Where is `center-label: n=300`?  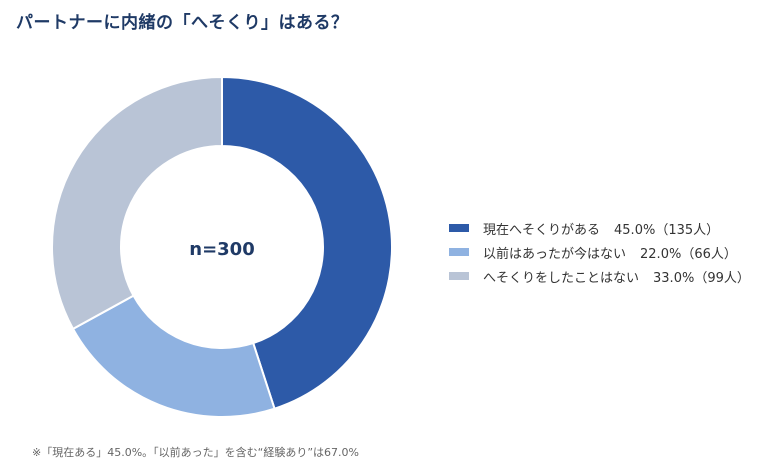
center-label: n=300 is located at coordinates (221, 249).